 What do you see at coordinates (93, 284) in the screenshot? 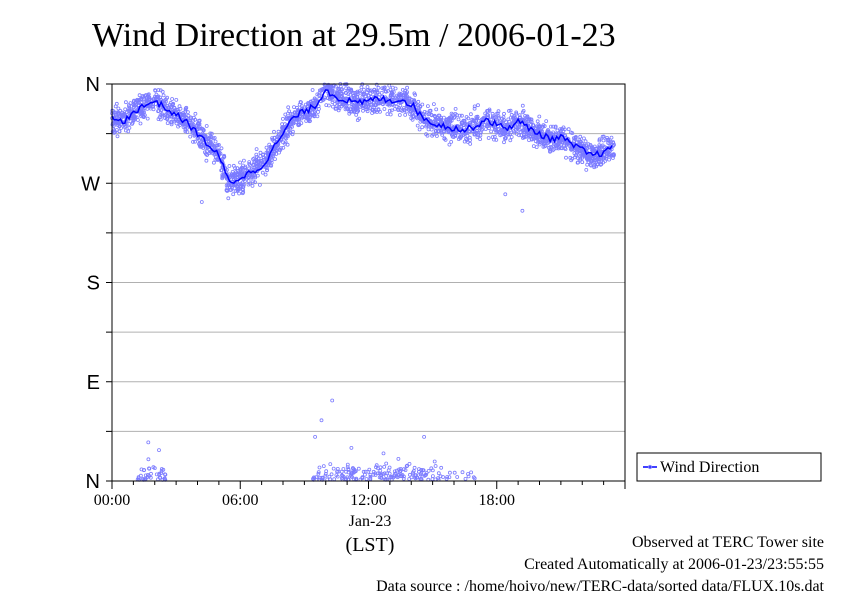
I see `y-tick-label: S` at bounding box center [93, 284].